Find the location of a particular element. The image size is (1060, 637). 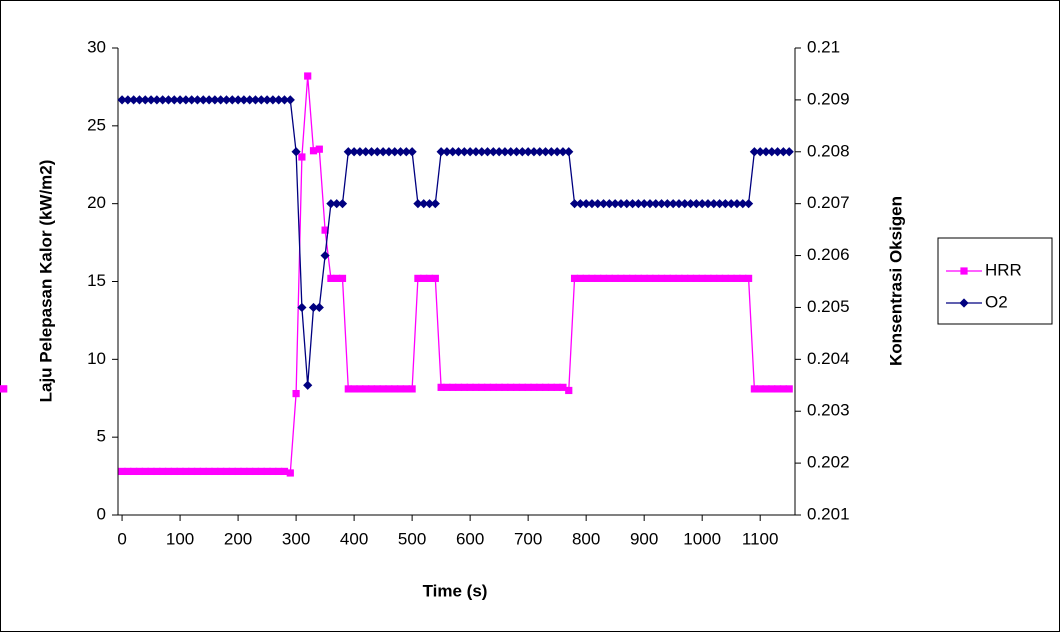

x-tick-label: 100 is located at coordinates (180, 538).